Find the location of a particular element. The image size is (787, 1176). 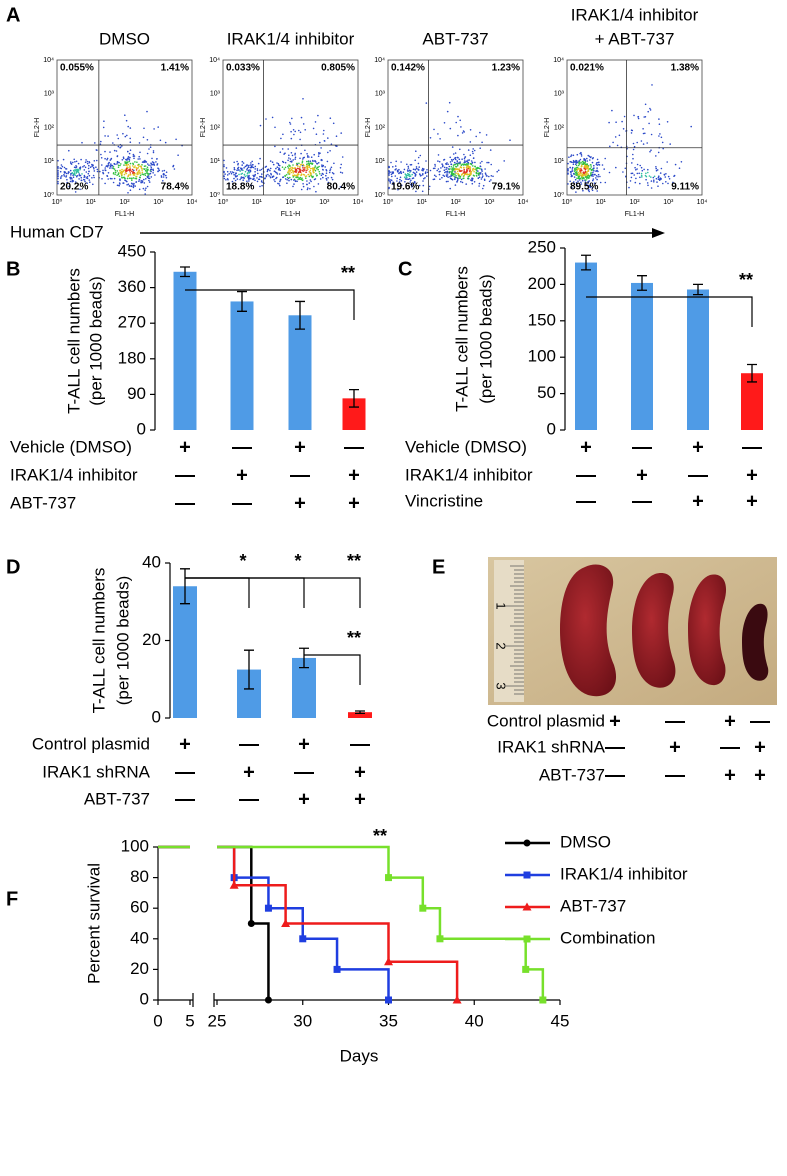

marker is located at coordinates (457, 999).